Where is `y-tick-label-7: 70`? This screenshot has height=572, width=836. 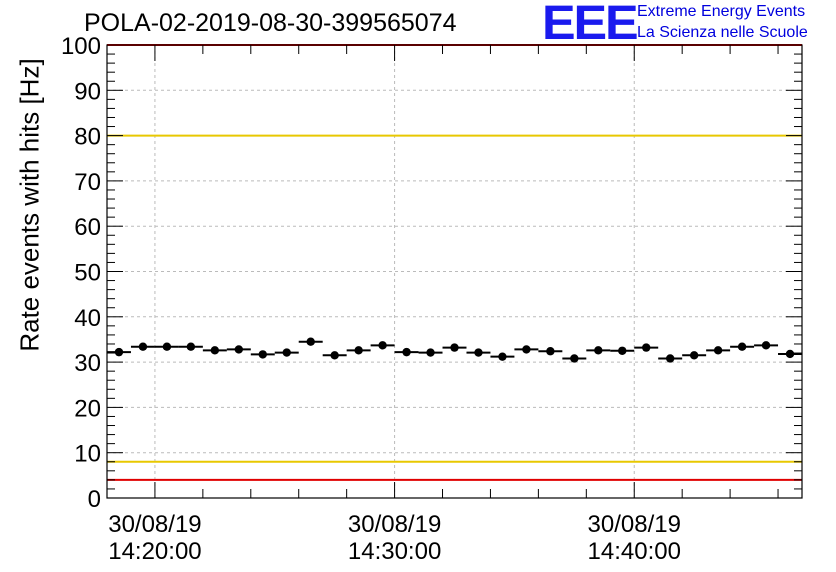 y-tick-label-7: 70 is located at coordinates (87, 182).